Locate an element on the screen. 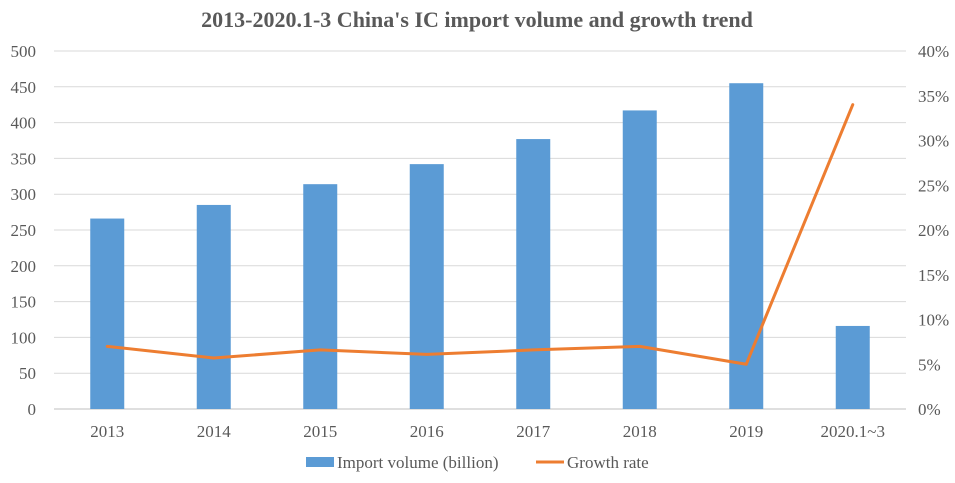  left-y-tick-label: 400 is located at coordinates (24, 123).